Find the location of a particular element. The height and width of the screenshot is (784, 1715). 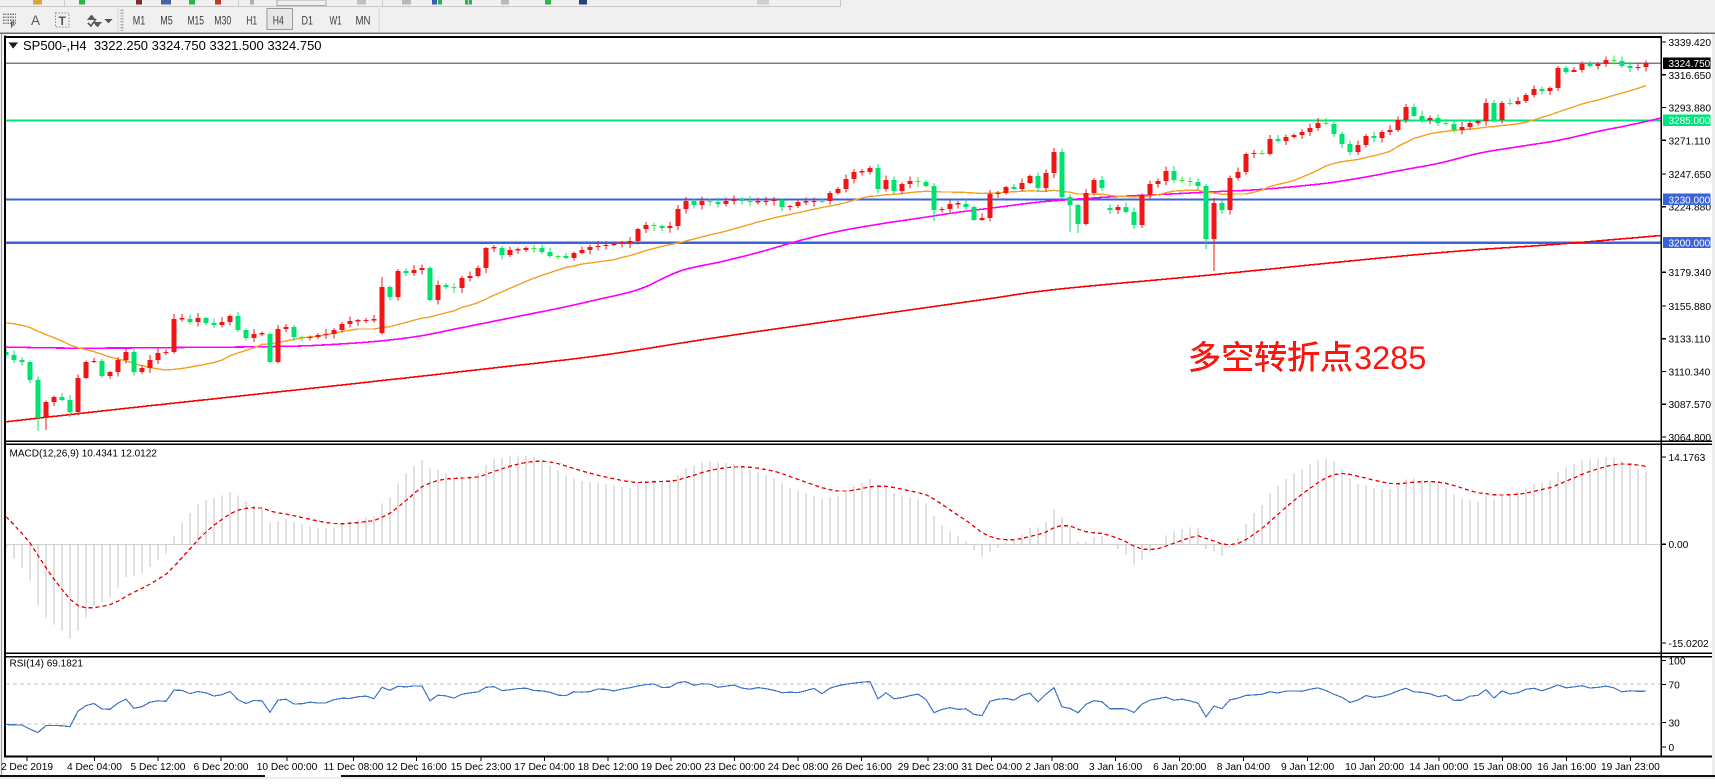

svg-text: 30 is located at coordinates (1675, 724).